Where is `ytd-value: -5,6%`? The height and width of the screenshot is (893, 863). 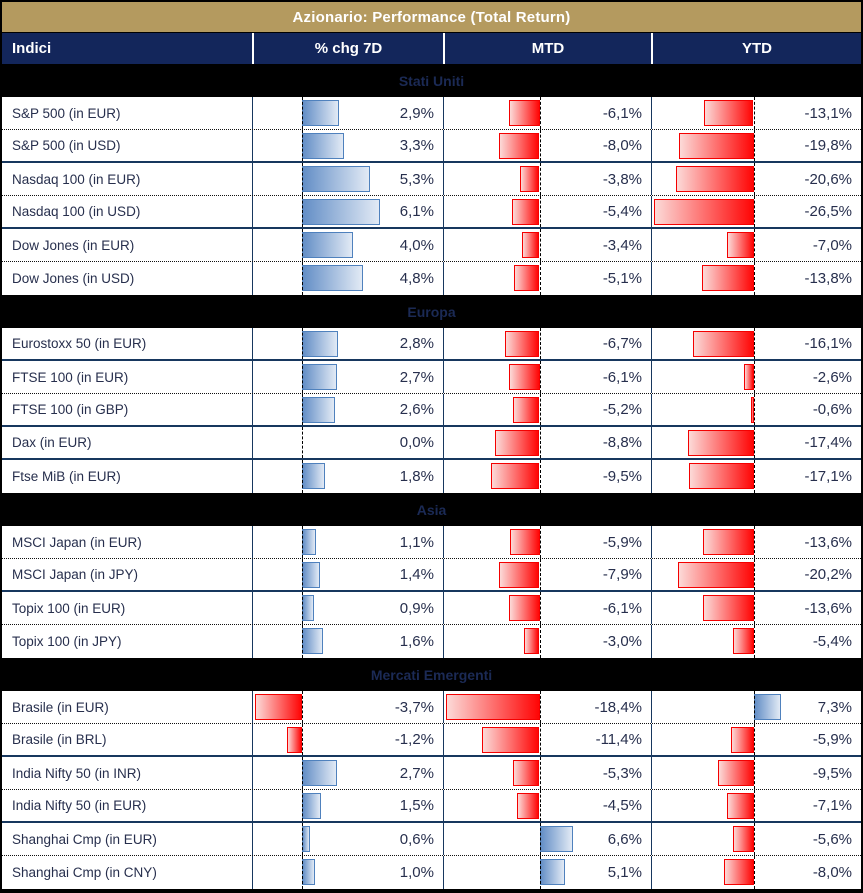 ytd-value: -5,6% is located at coordinates (832, 839).